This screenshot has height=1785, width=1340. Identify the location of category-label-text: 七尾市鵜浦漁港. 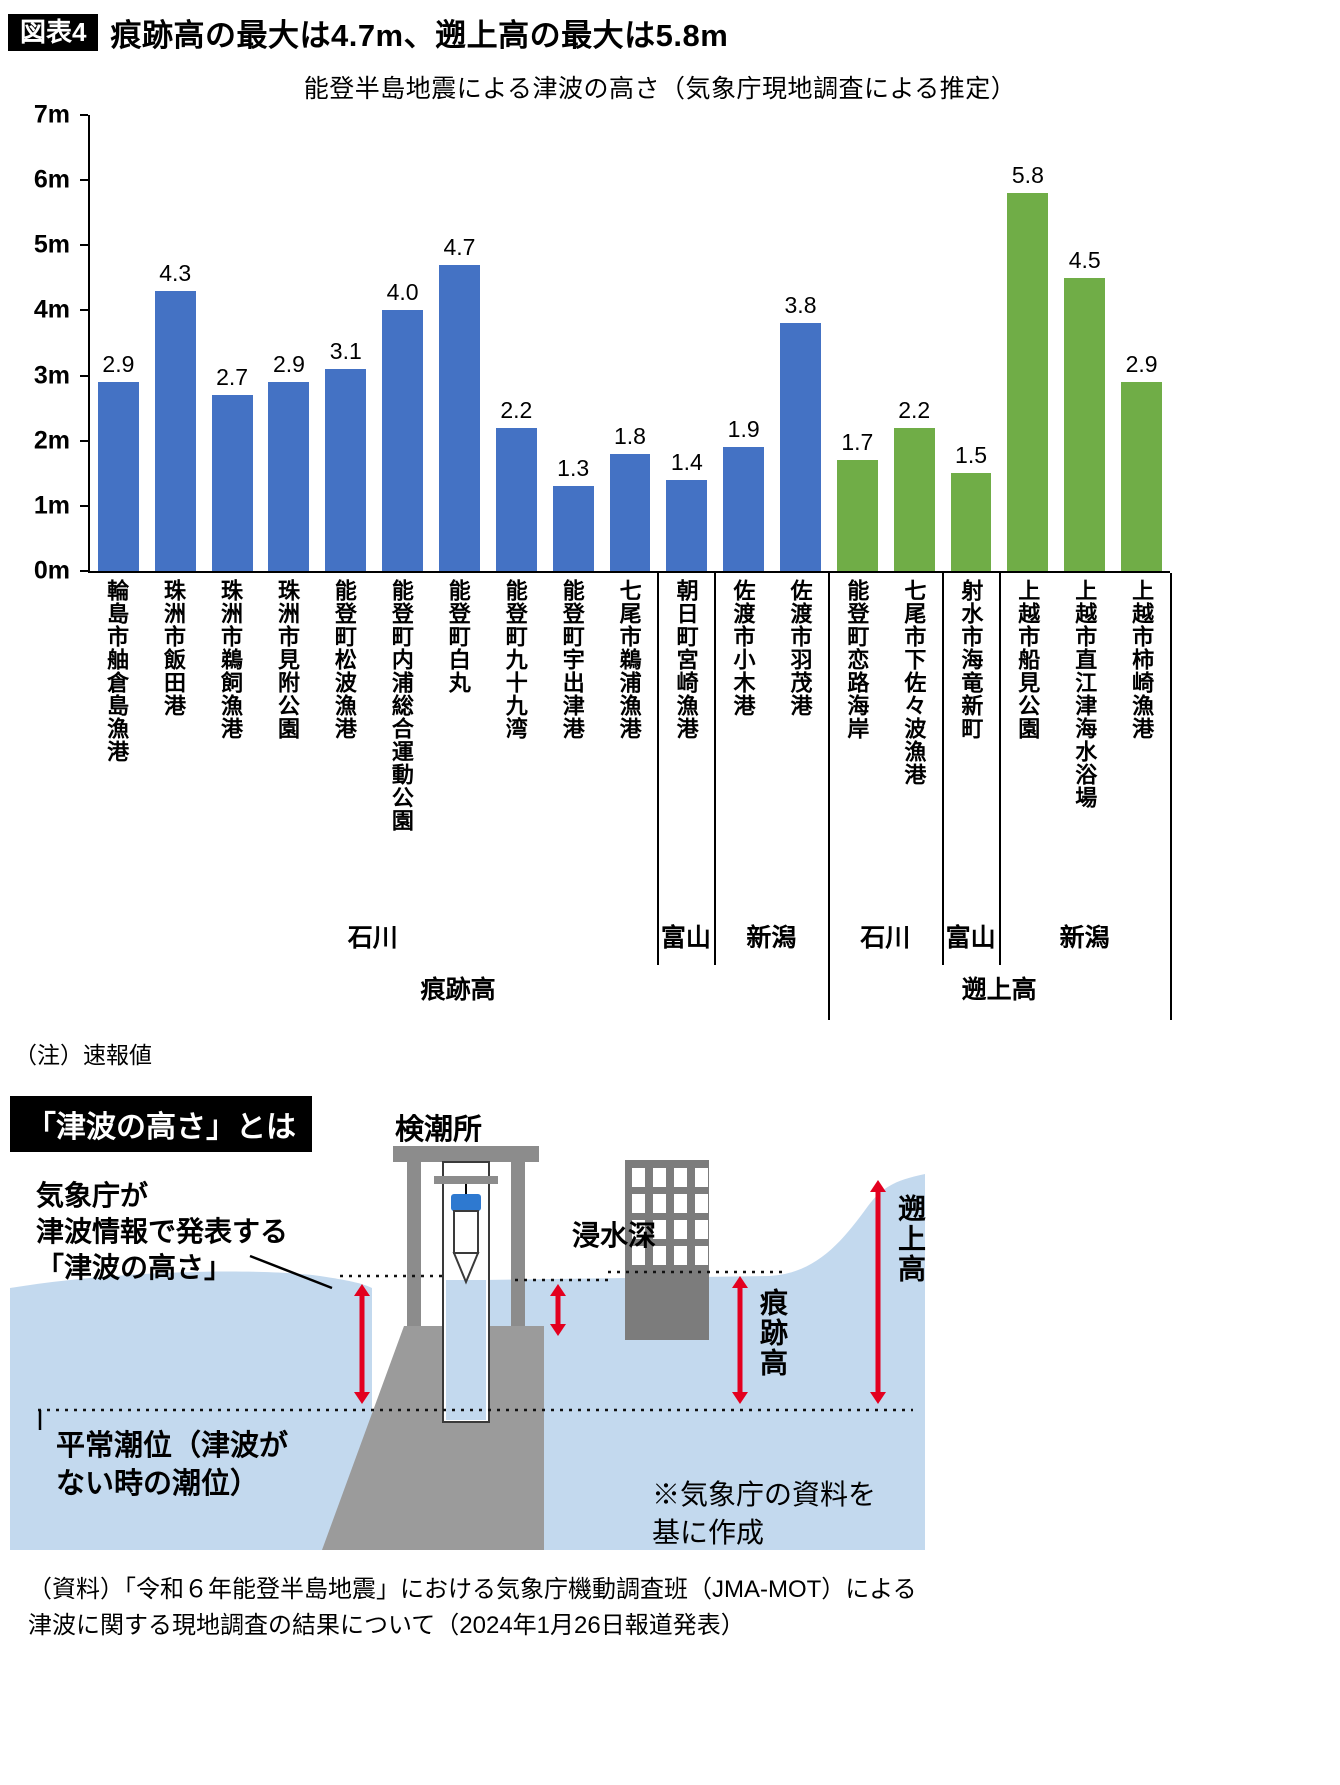
(629, 659).